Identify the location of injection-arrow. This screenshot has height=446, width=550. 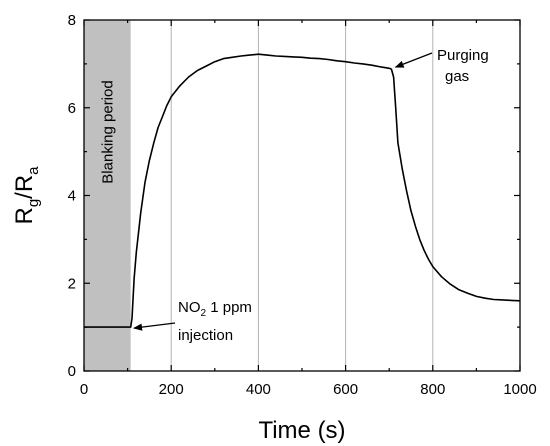
(154, 326).